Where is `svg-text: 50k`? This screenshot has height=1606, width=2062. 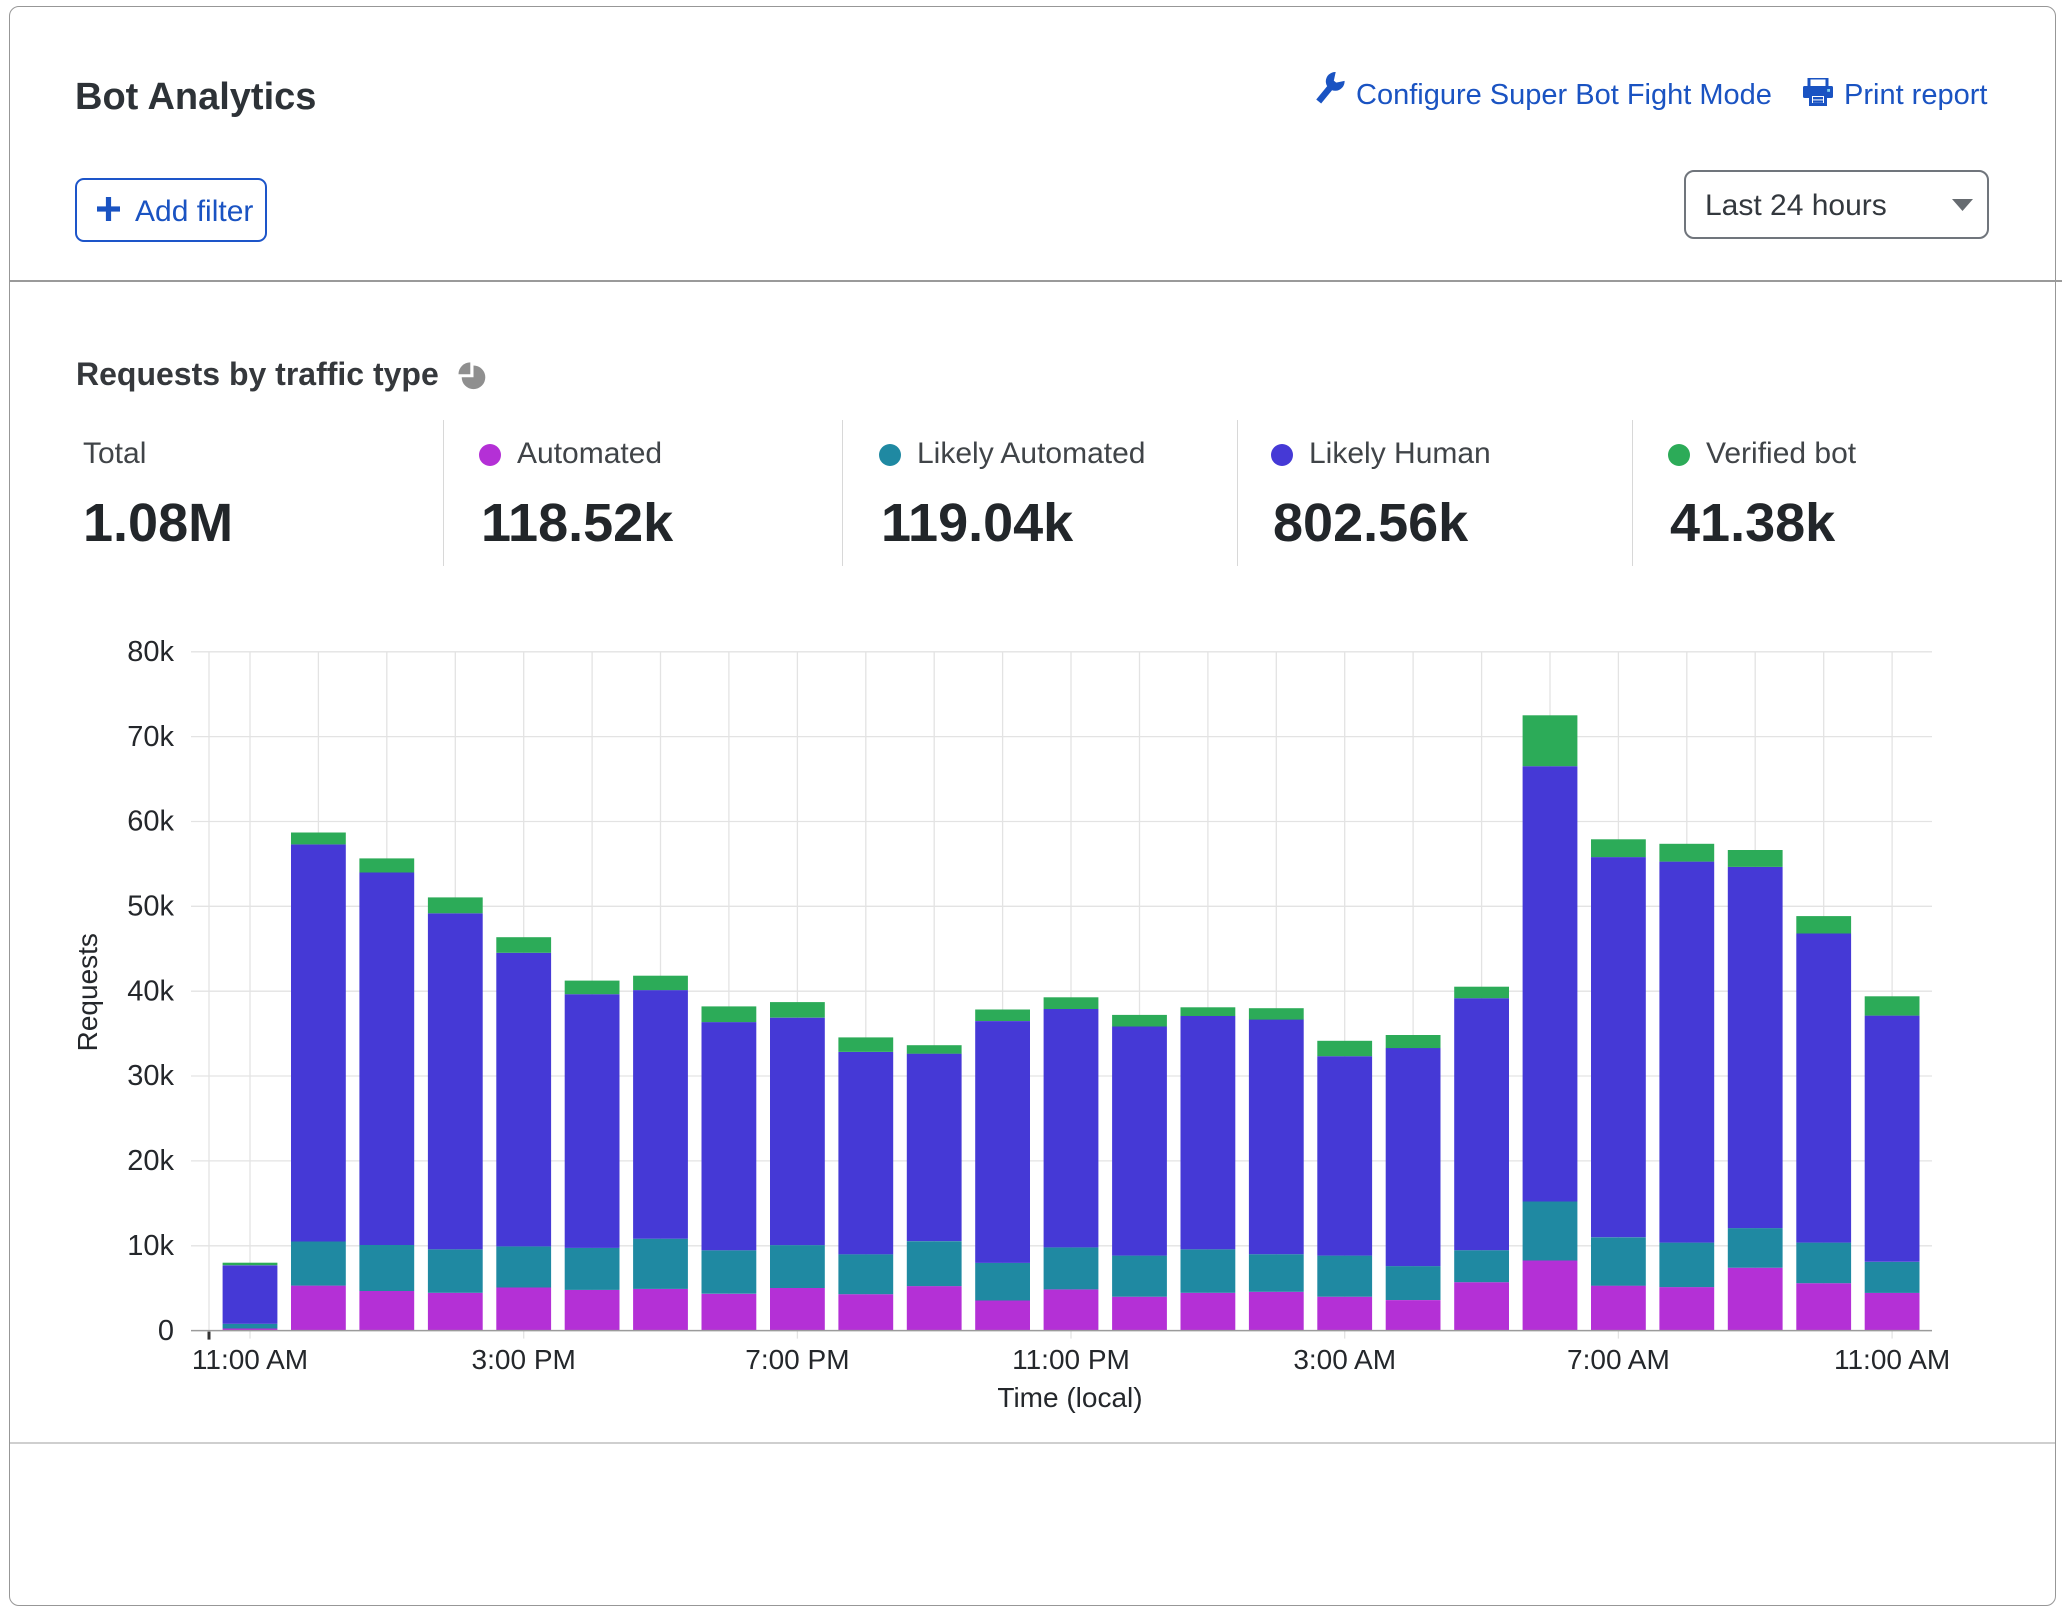
svg-text: 50k is located at coordinates (150, 906).